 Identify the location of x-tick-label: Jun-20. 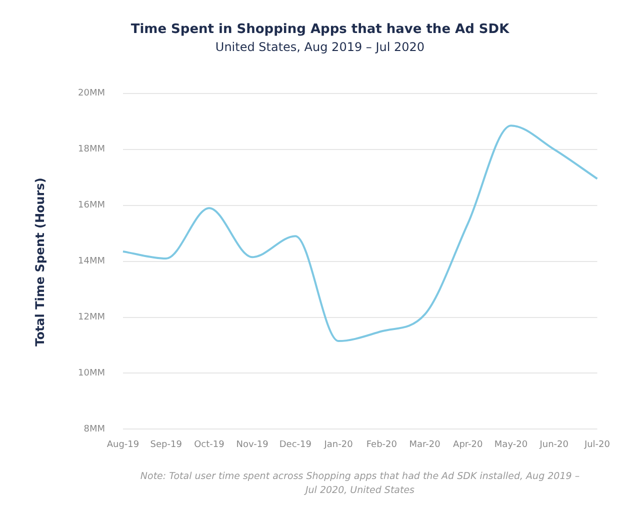
(553, 445).